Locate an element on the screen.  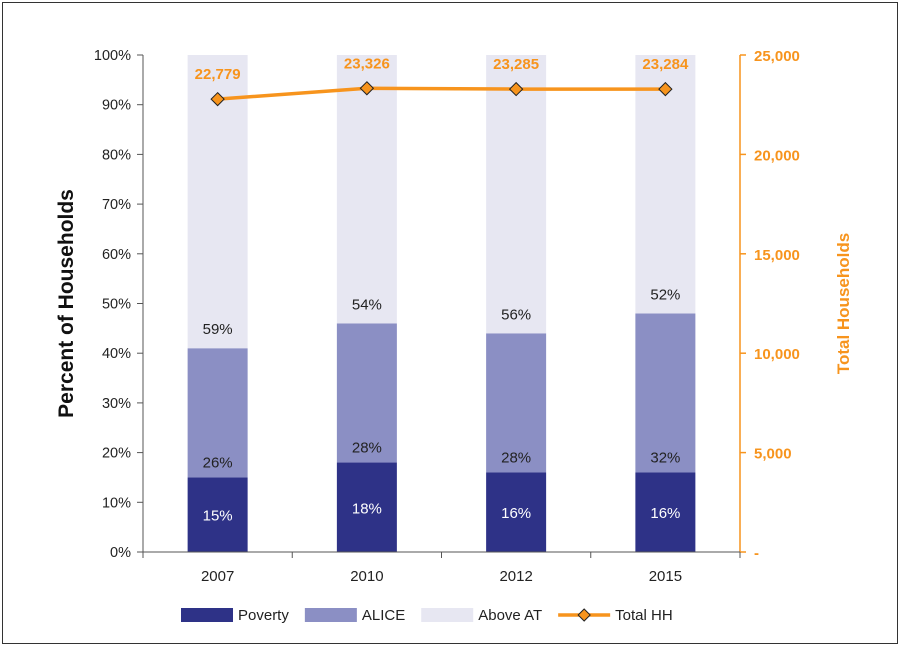
x-tick-label-2007: 2007 is located at coordinates (217, 576).